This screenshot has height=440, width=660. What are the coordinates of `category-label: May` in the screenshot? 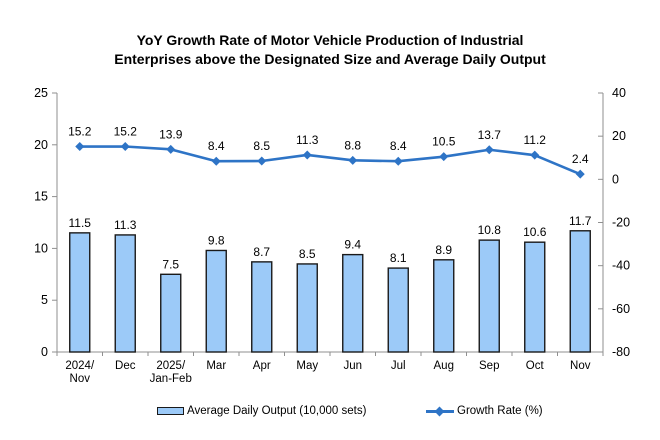 It's located at (307, 366).